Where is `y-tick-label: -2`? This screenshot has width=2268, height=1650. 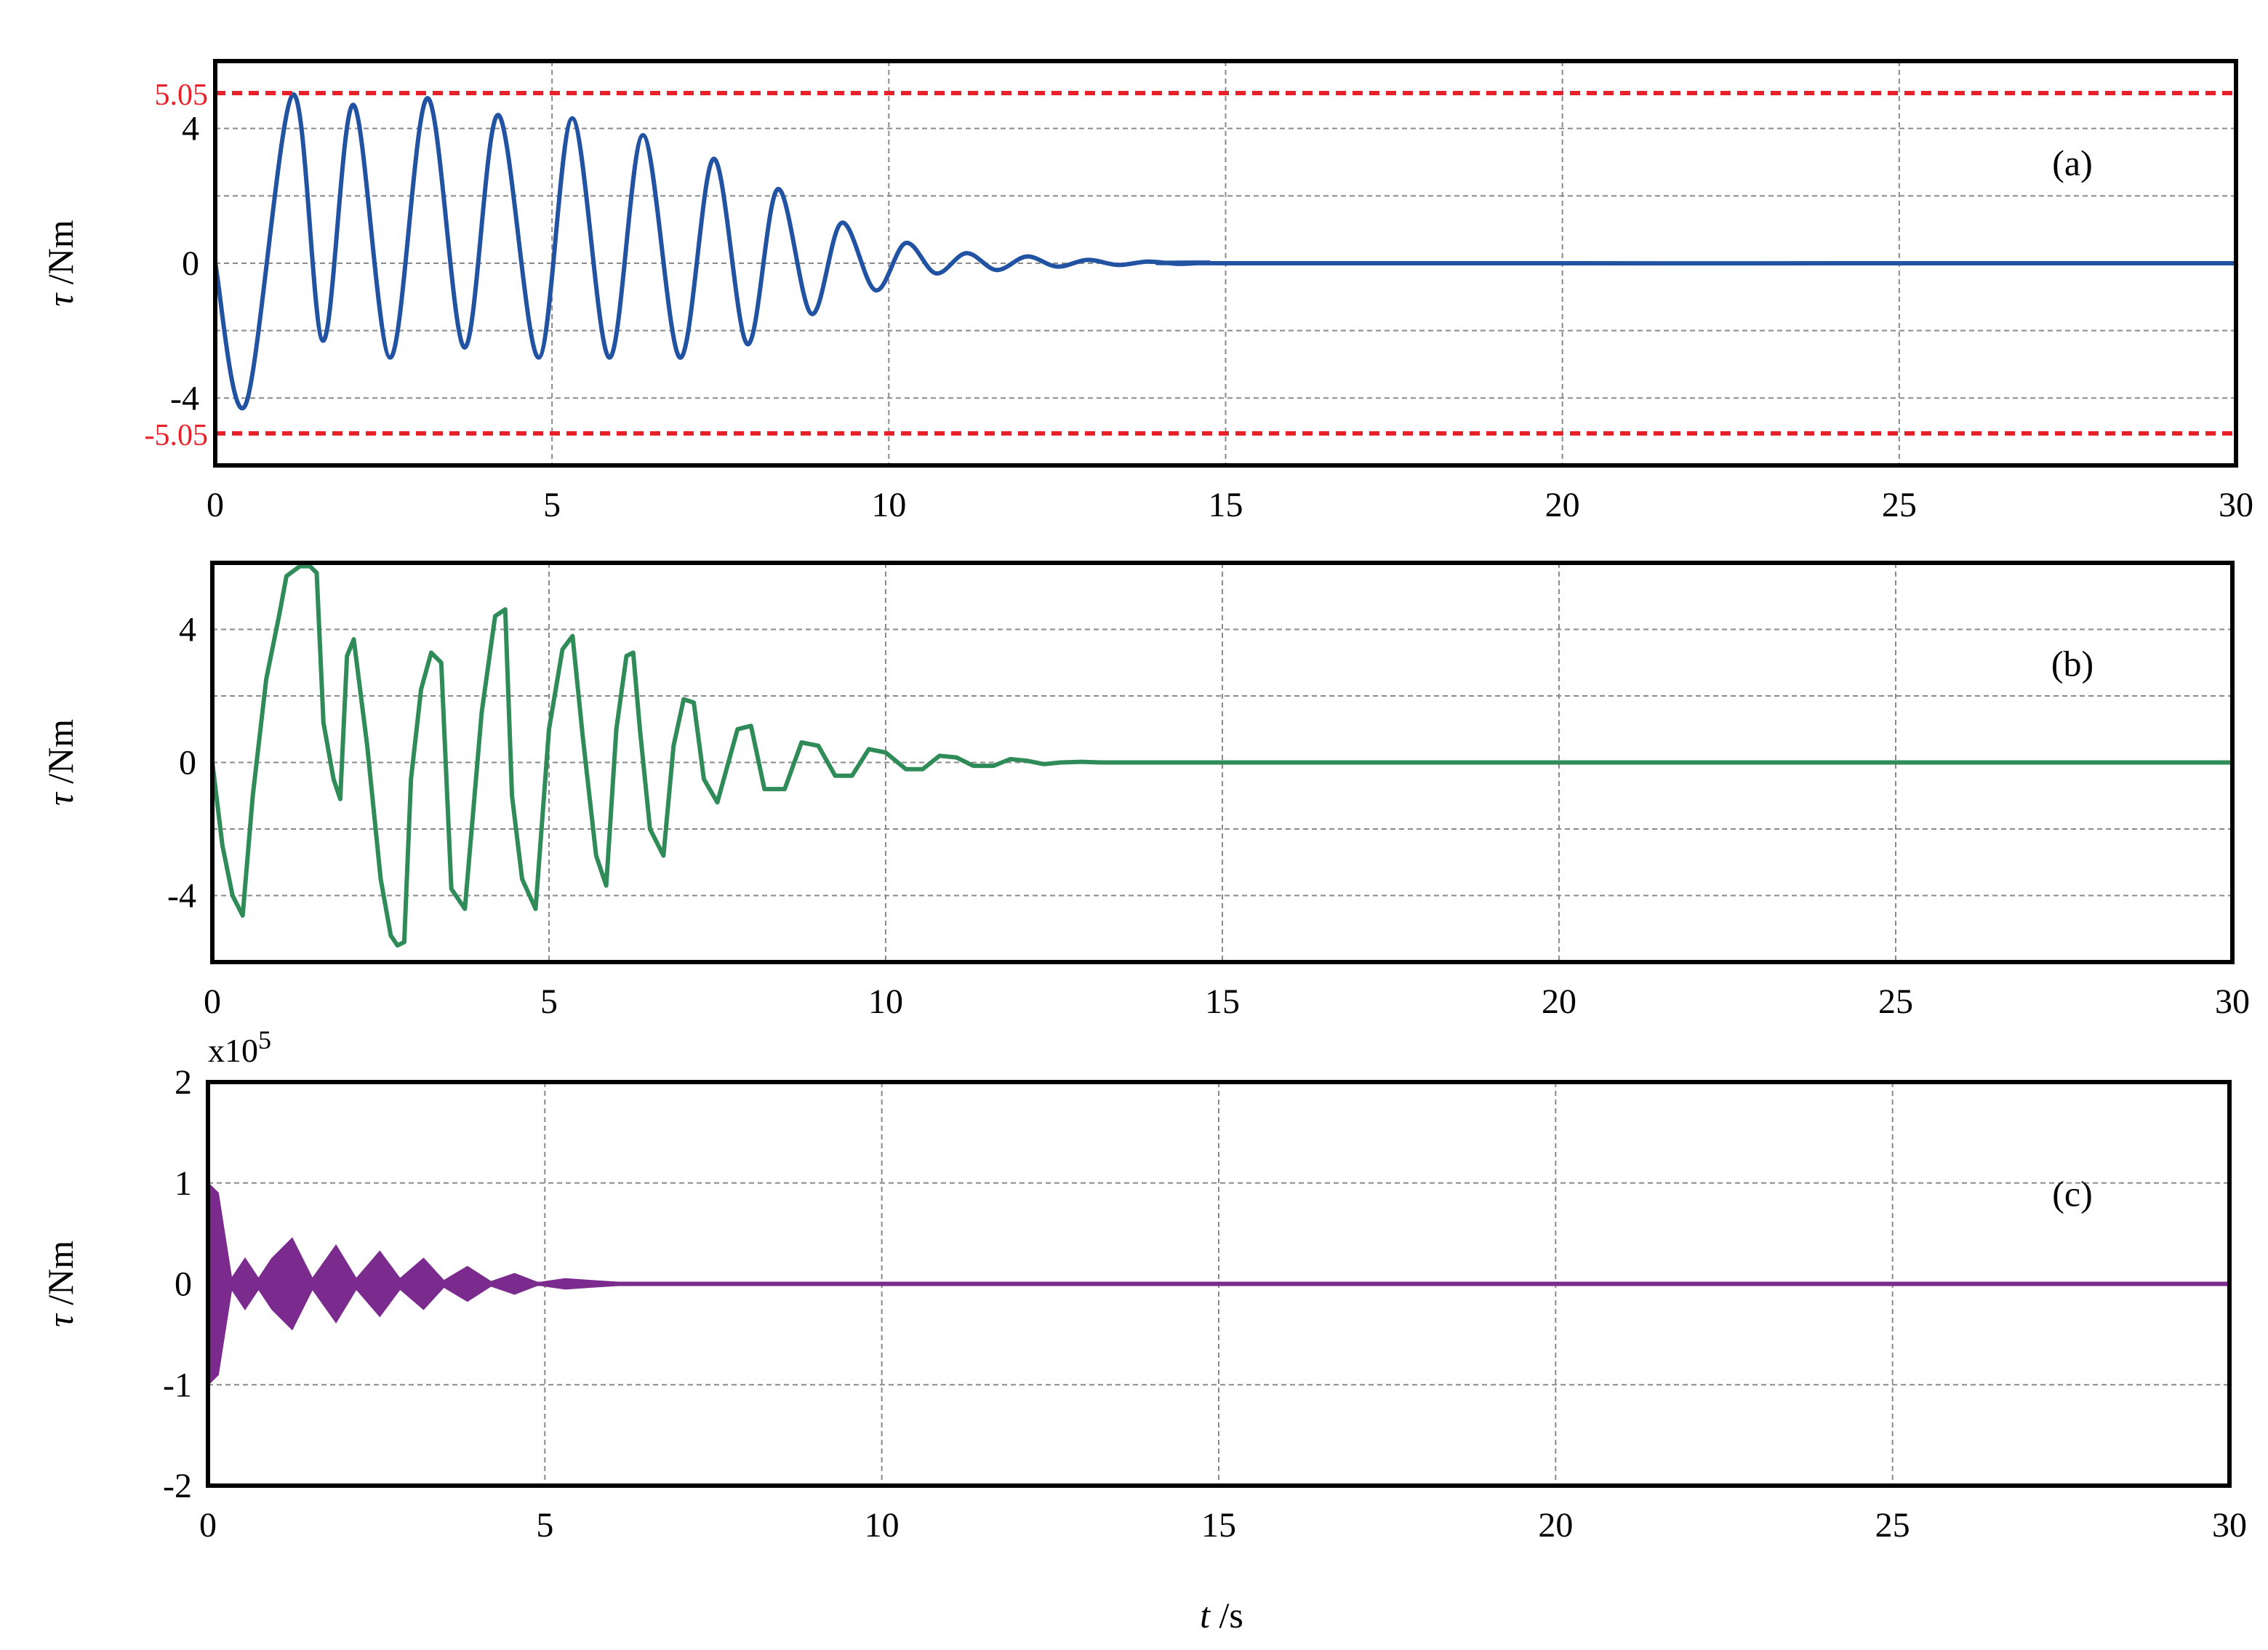
y-tick-label: -2 is located at coordinates (177, 1486).